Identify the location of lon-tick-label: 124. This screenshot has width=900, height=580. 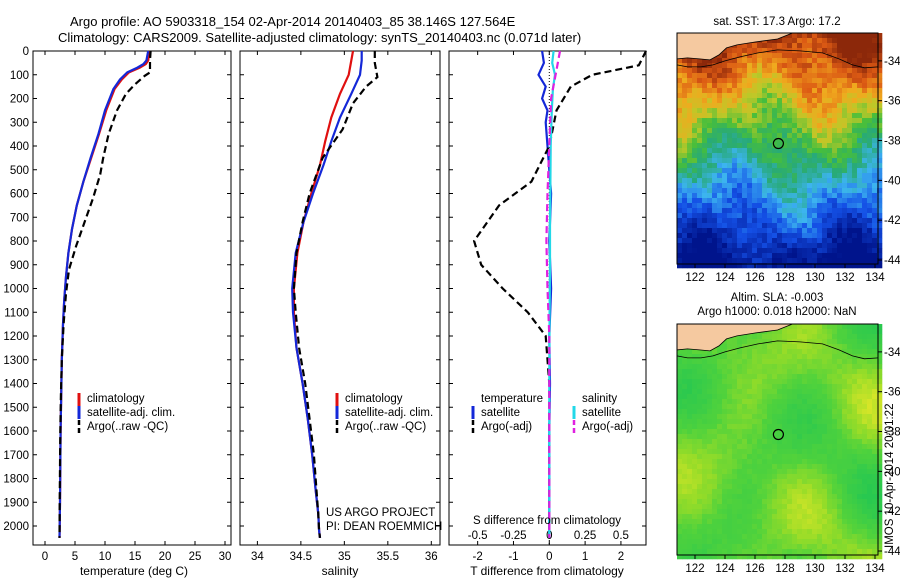
(725, 569).